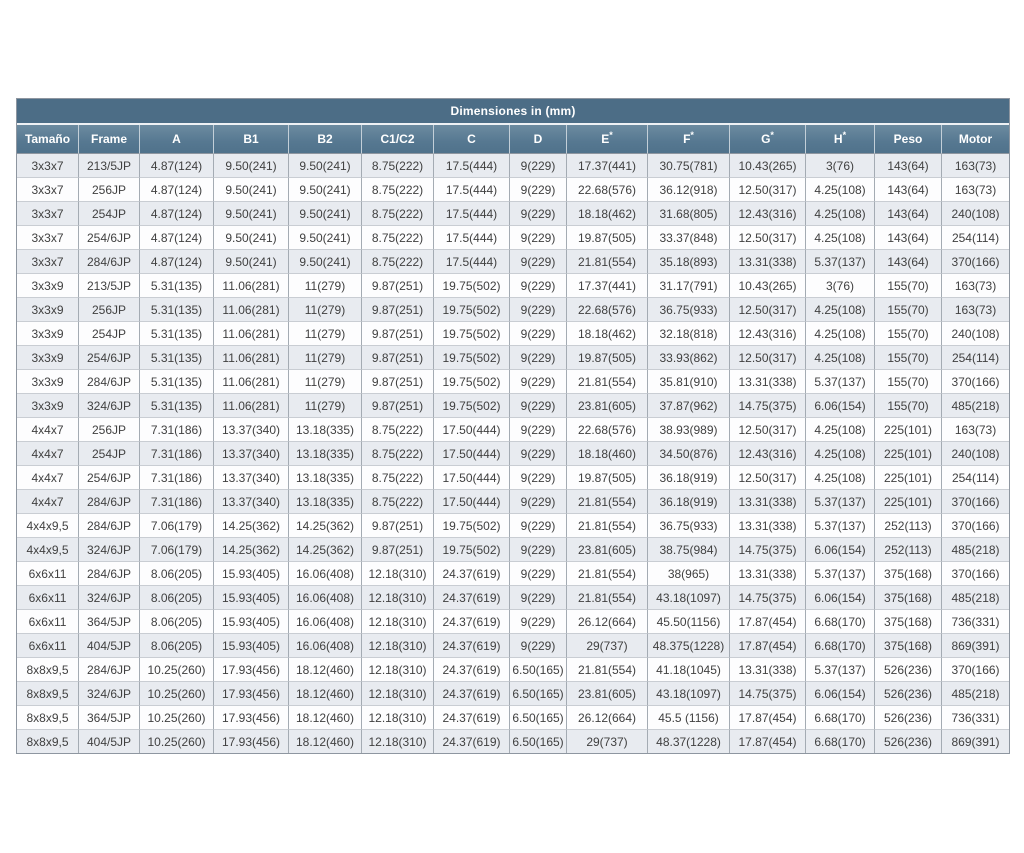 This screenshot has width=1024, height=853. I want to click on table-cell: 17.50(444), so click(471, 501).